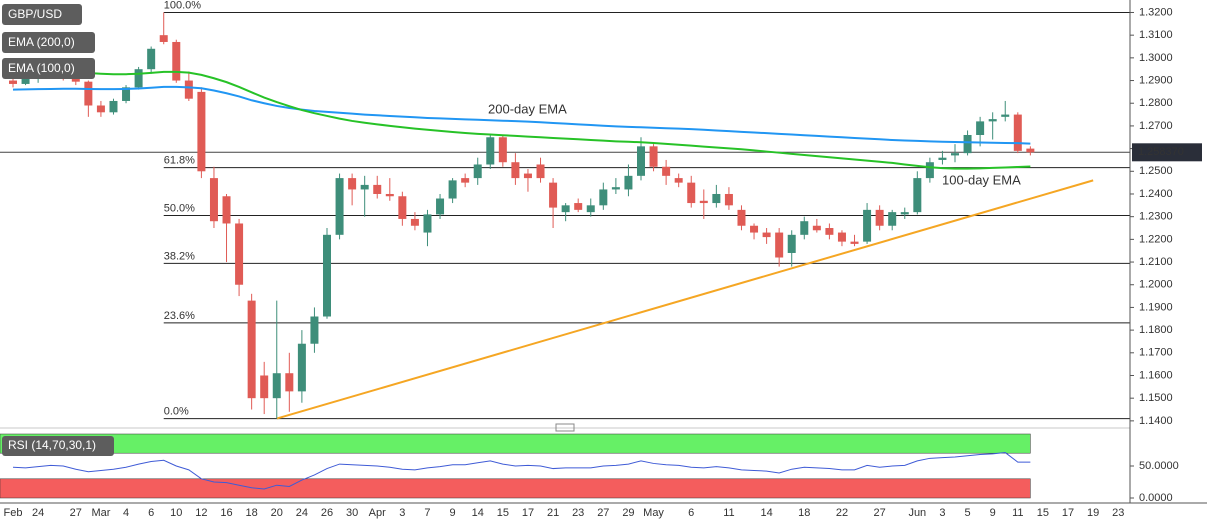 The width and height of the screenshot is (1207, 526). Describe the element at coordinates (1156, 285) in the screenshot. I see `y-tick-label: 1.2000` at that location.